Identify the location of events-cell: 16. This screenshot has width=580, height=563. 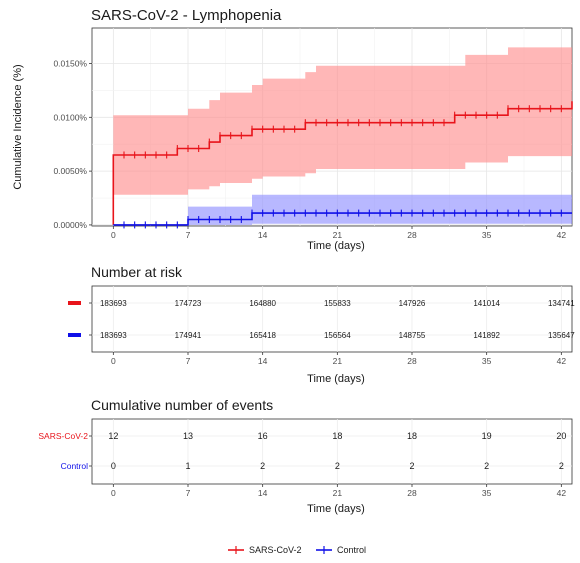
(263, 436).